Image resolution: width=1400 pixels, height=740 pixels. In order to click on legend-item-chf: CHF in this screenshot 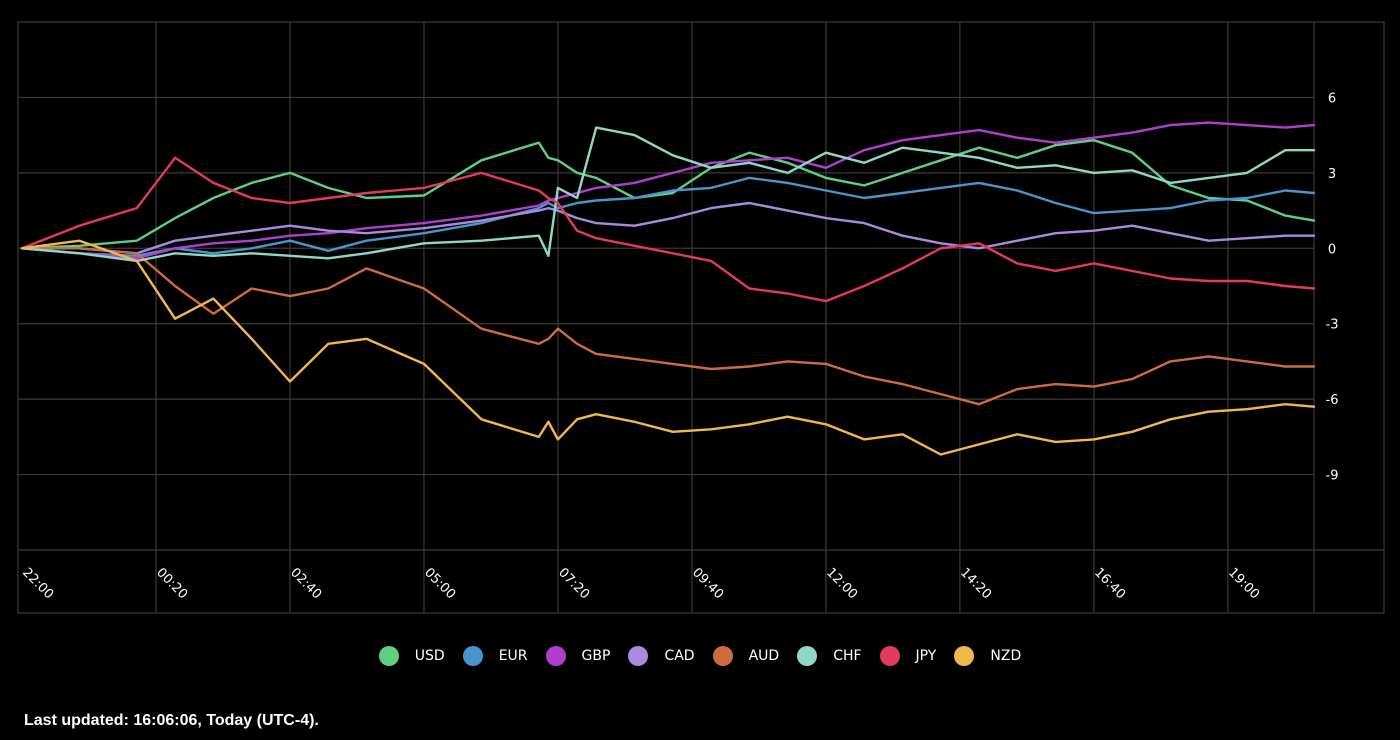, I will do `click(829, 656)`.